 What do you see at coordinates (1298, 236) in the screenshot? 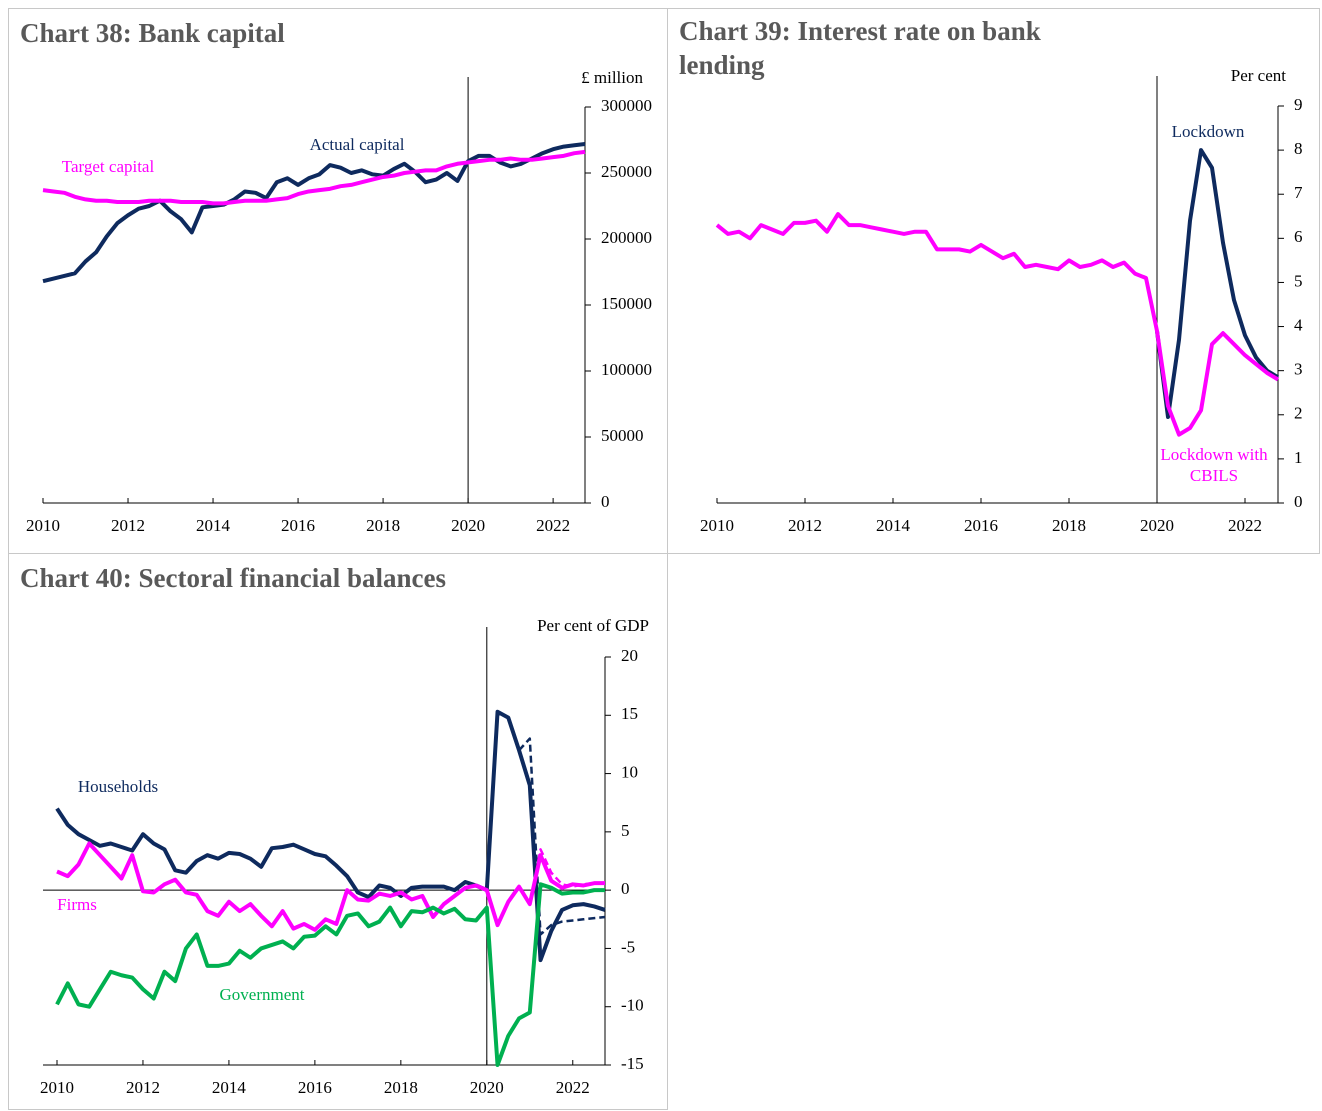
I see `y-tick-label: 6` at bounding box center [1298, 236].